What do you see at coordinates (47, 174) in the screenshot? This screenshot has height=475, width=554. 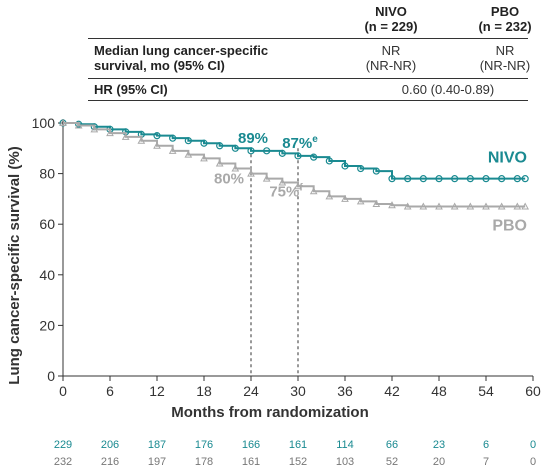 I see `y-tick-label: 80` at bounding box center [47, 174].